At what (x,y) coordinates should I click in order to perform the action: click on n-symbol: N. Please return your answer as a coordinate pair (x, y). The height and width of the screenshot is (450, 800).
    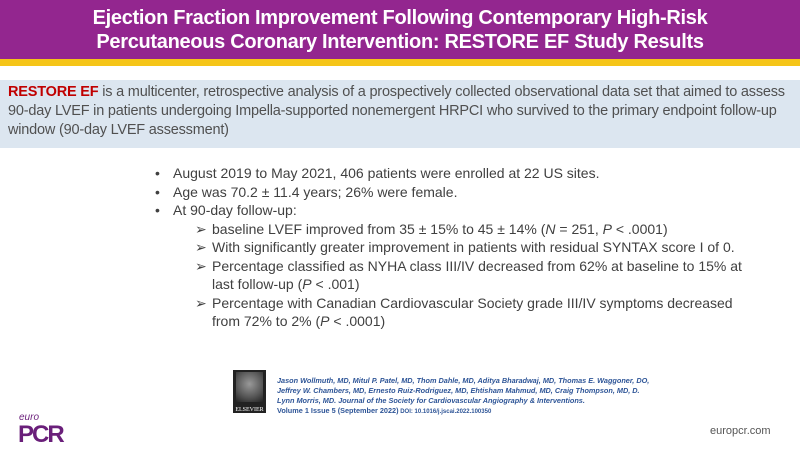
    Looking at the image, I should click on (550, 228).